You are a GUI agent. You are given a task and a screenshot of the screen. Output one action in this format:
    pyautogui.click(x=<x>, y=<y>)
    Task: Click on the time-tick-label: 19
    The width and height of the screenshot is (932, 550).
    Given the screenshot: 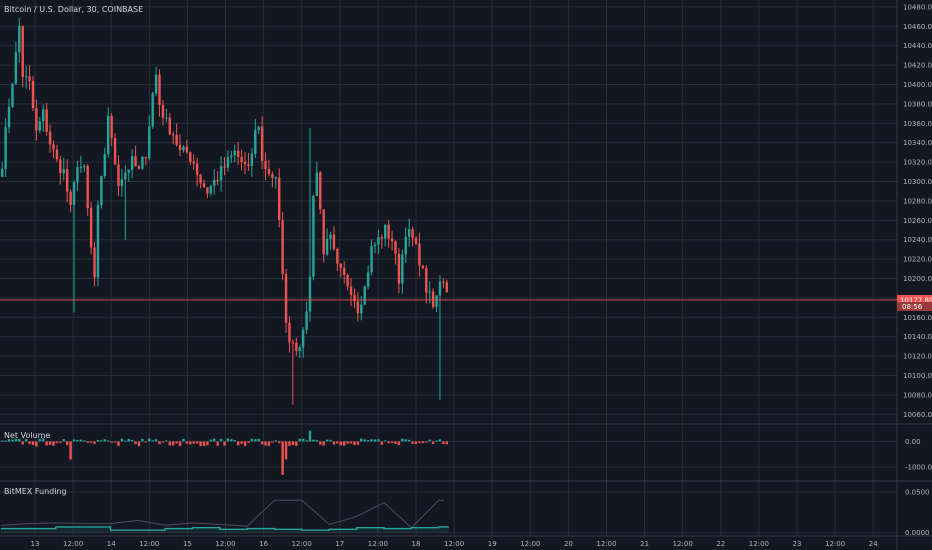 What is the action you would take?
    pyautogui.click(x=492, y=544)
    